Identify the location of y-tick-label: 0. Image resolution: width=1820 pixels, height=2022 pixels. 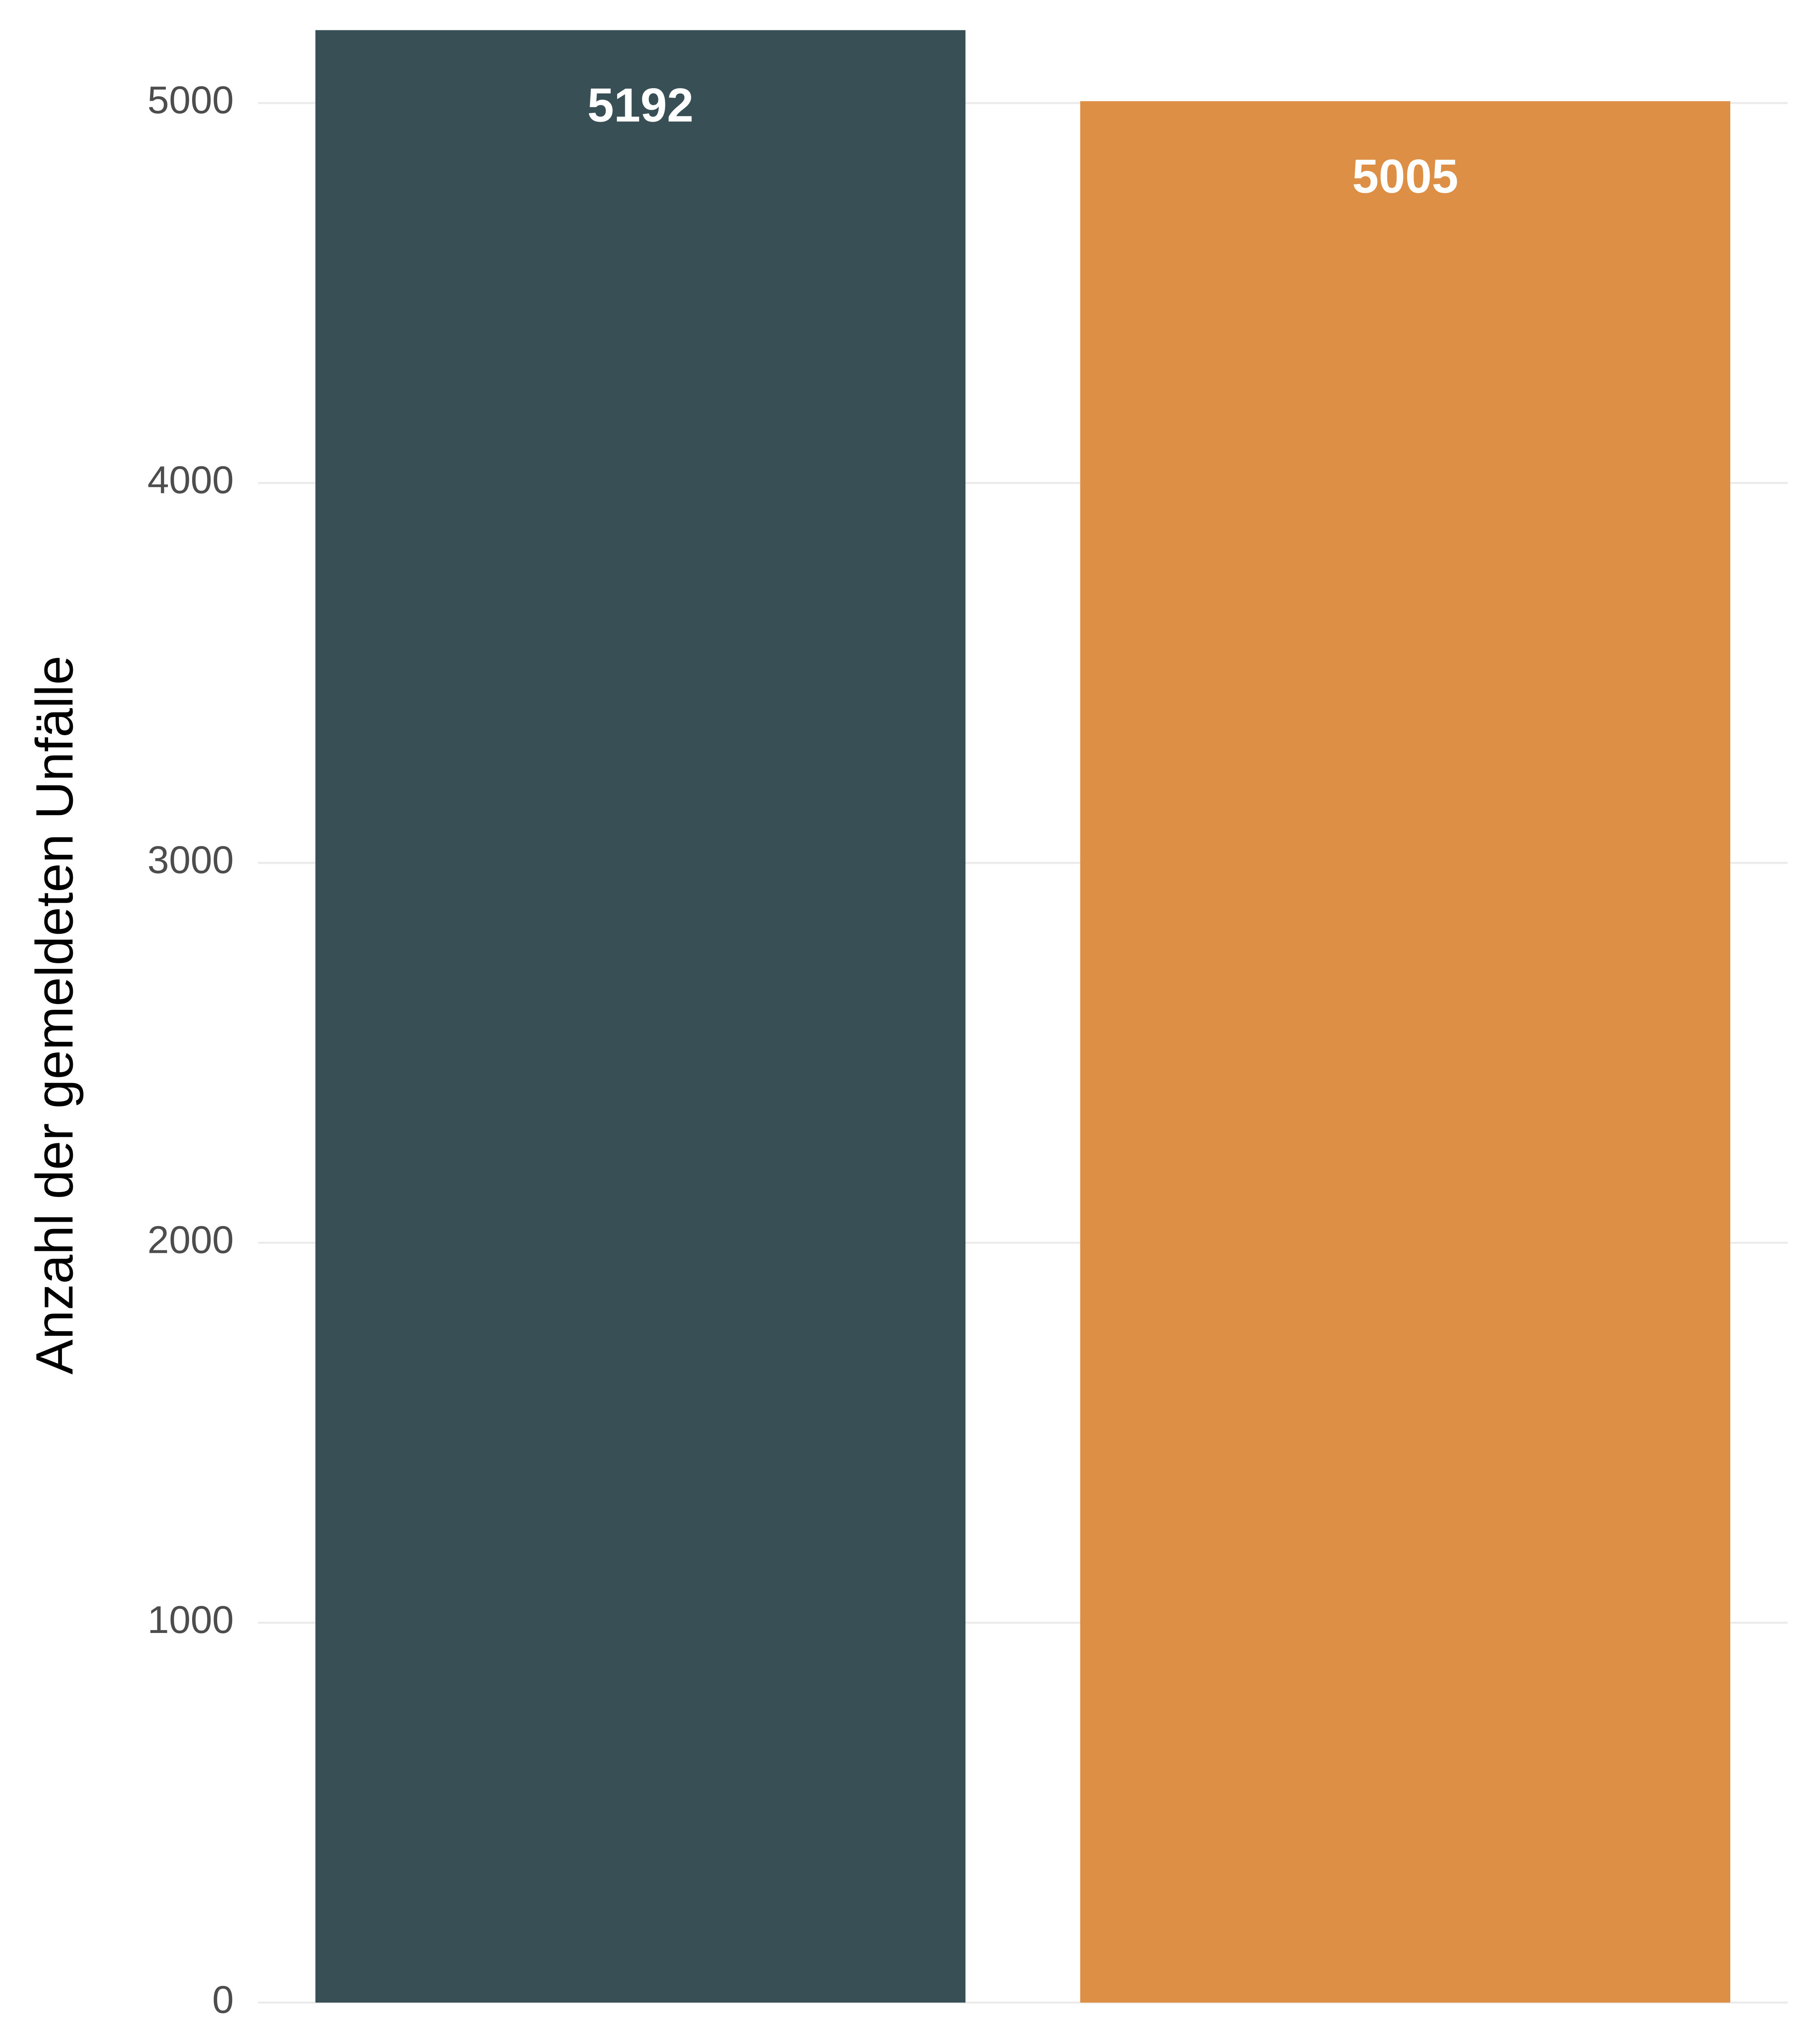
(223, 1999).